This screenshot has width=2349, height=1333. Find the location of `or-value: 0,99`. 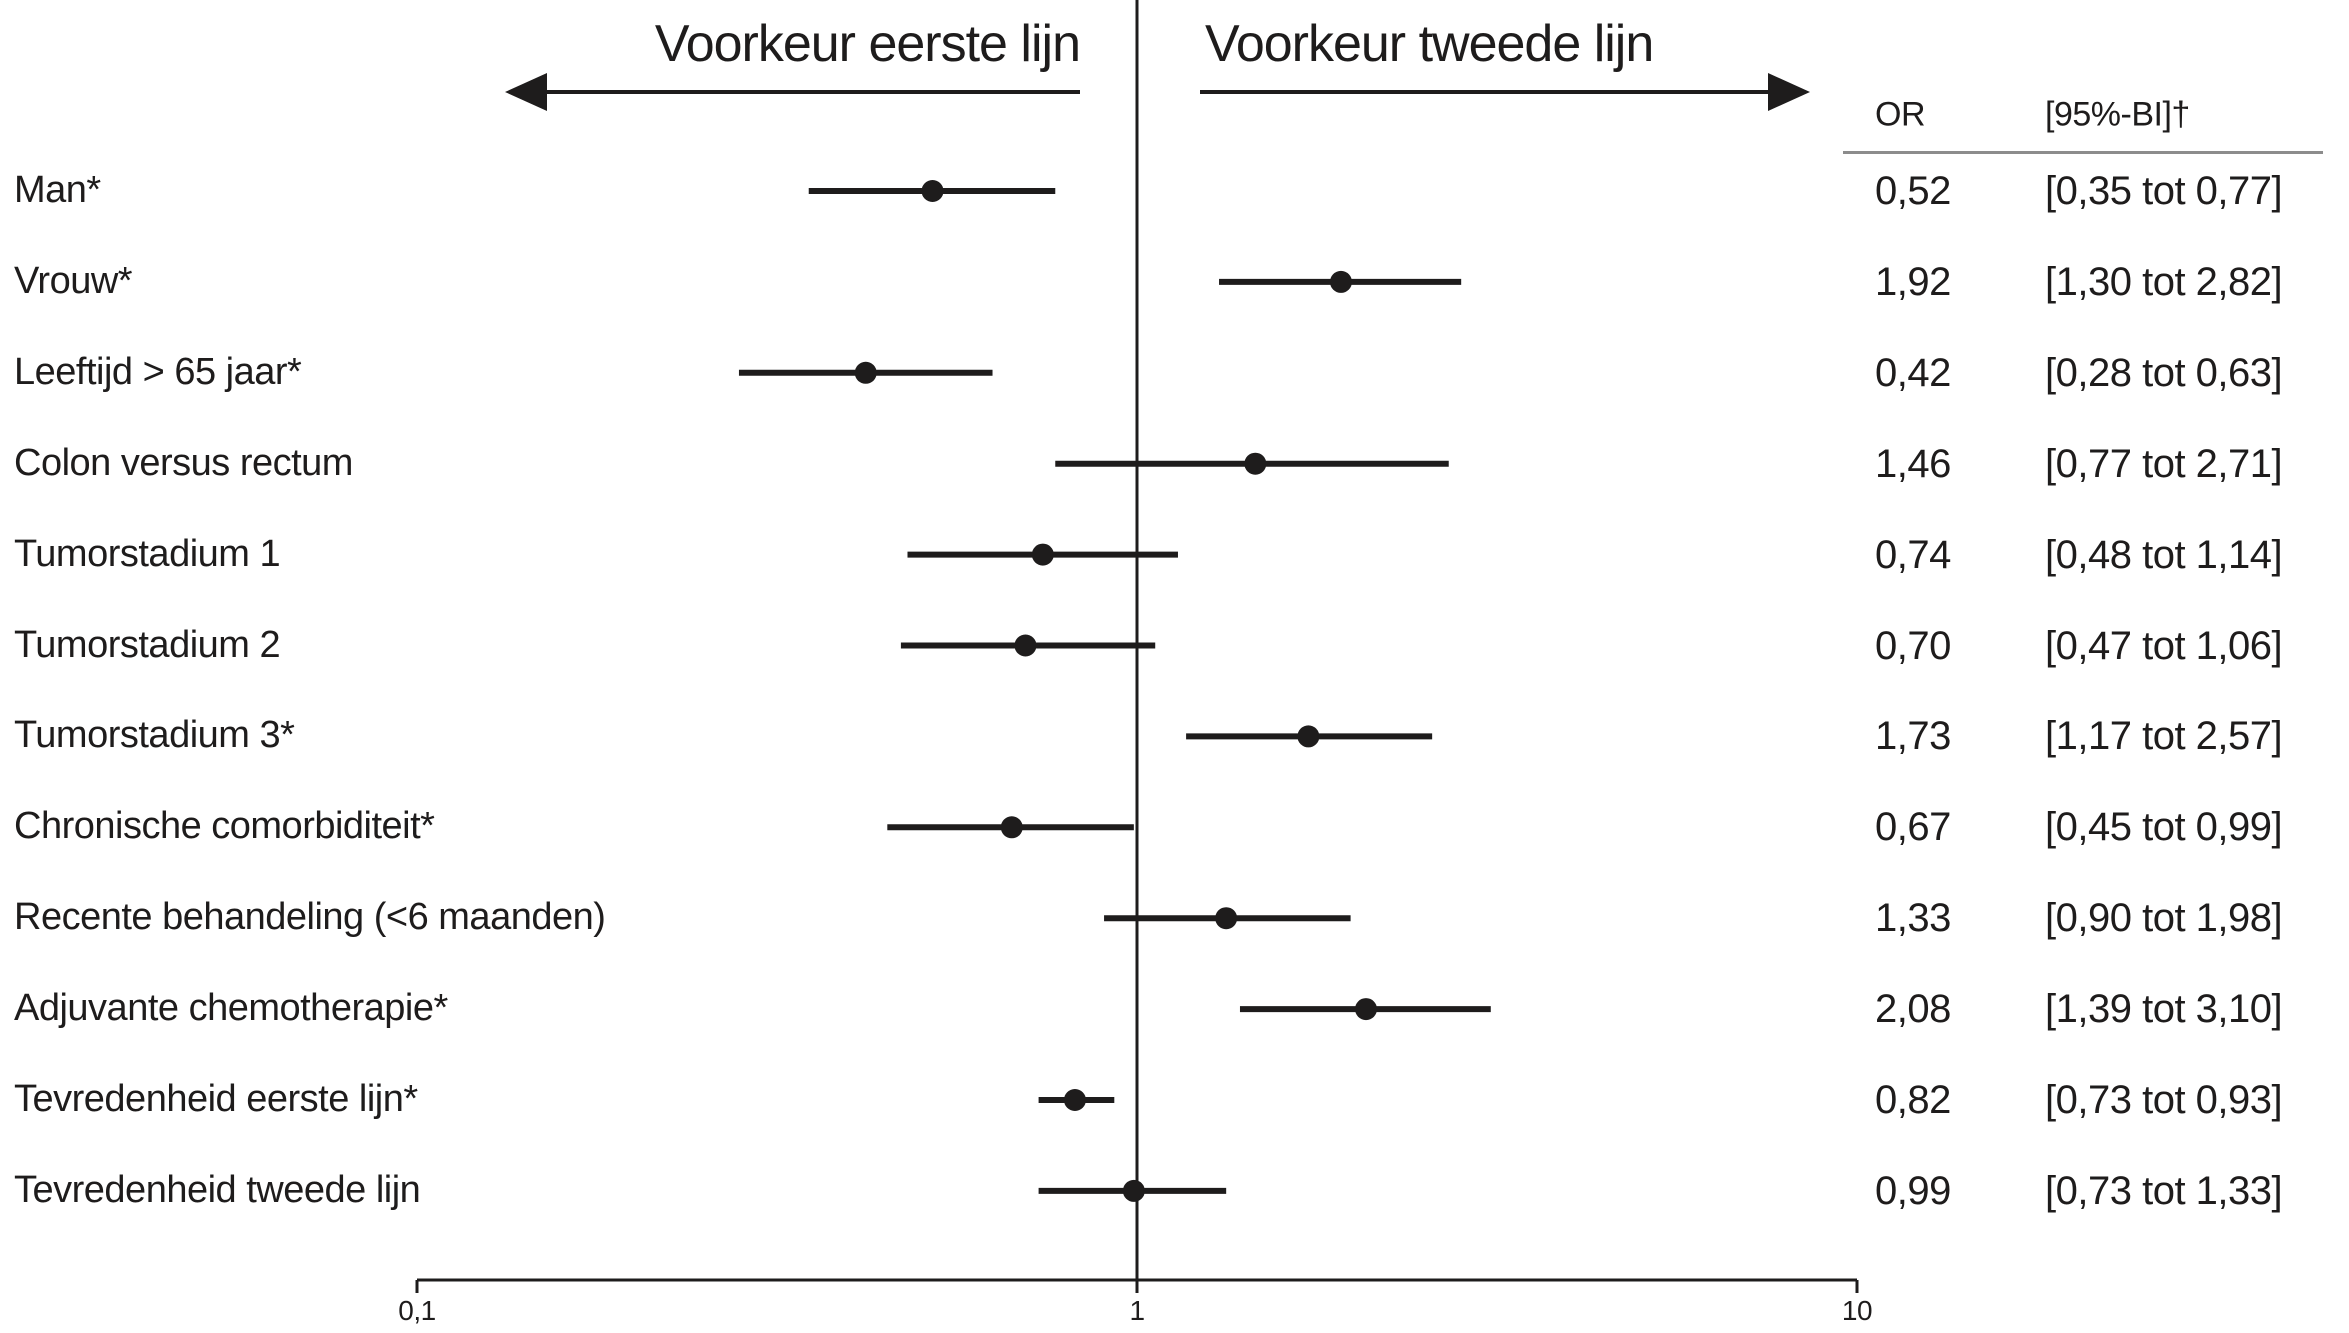

or-value: 0,99 is located at coordinates (1913, 1190).